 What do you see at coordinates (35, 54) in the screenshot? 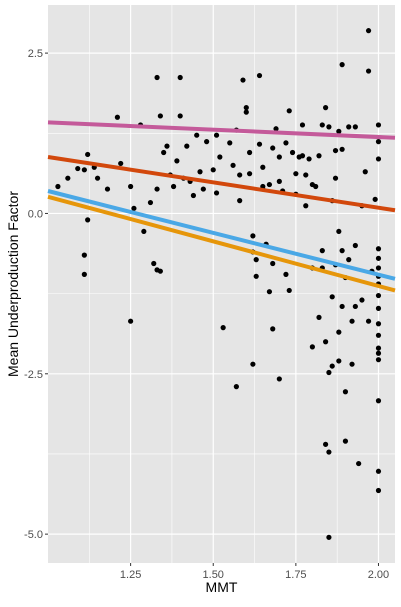
I see `y-tick-label: 2.5` at bounding box center [35, 54].